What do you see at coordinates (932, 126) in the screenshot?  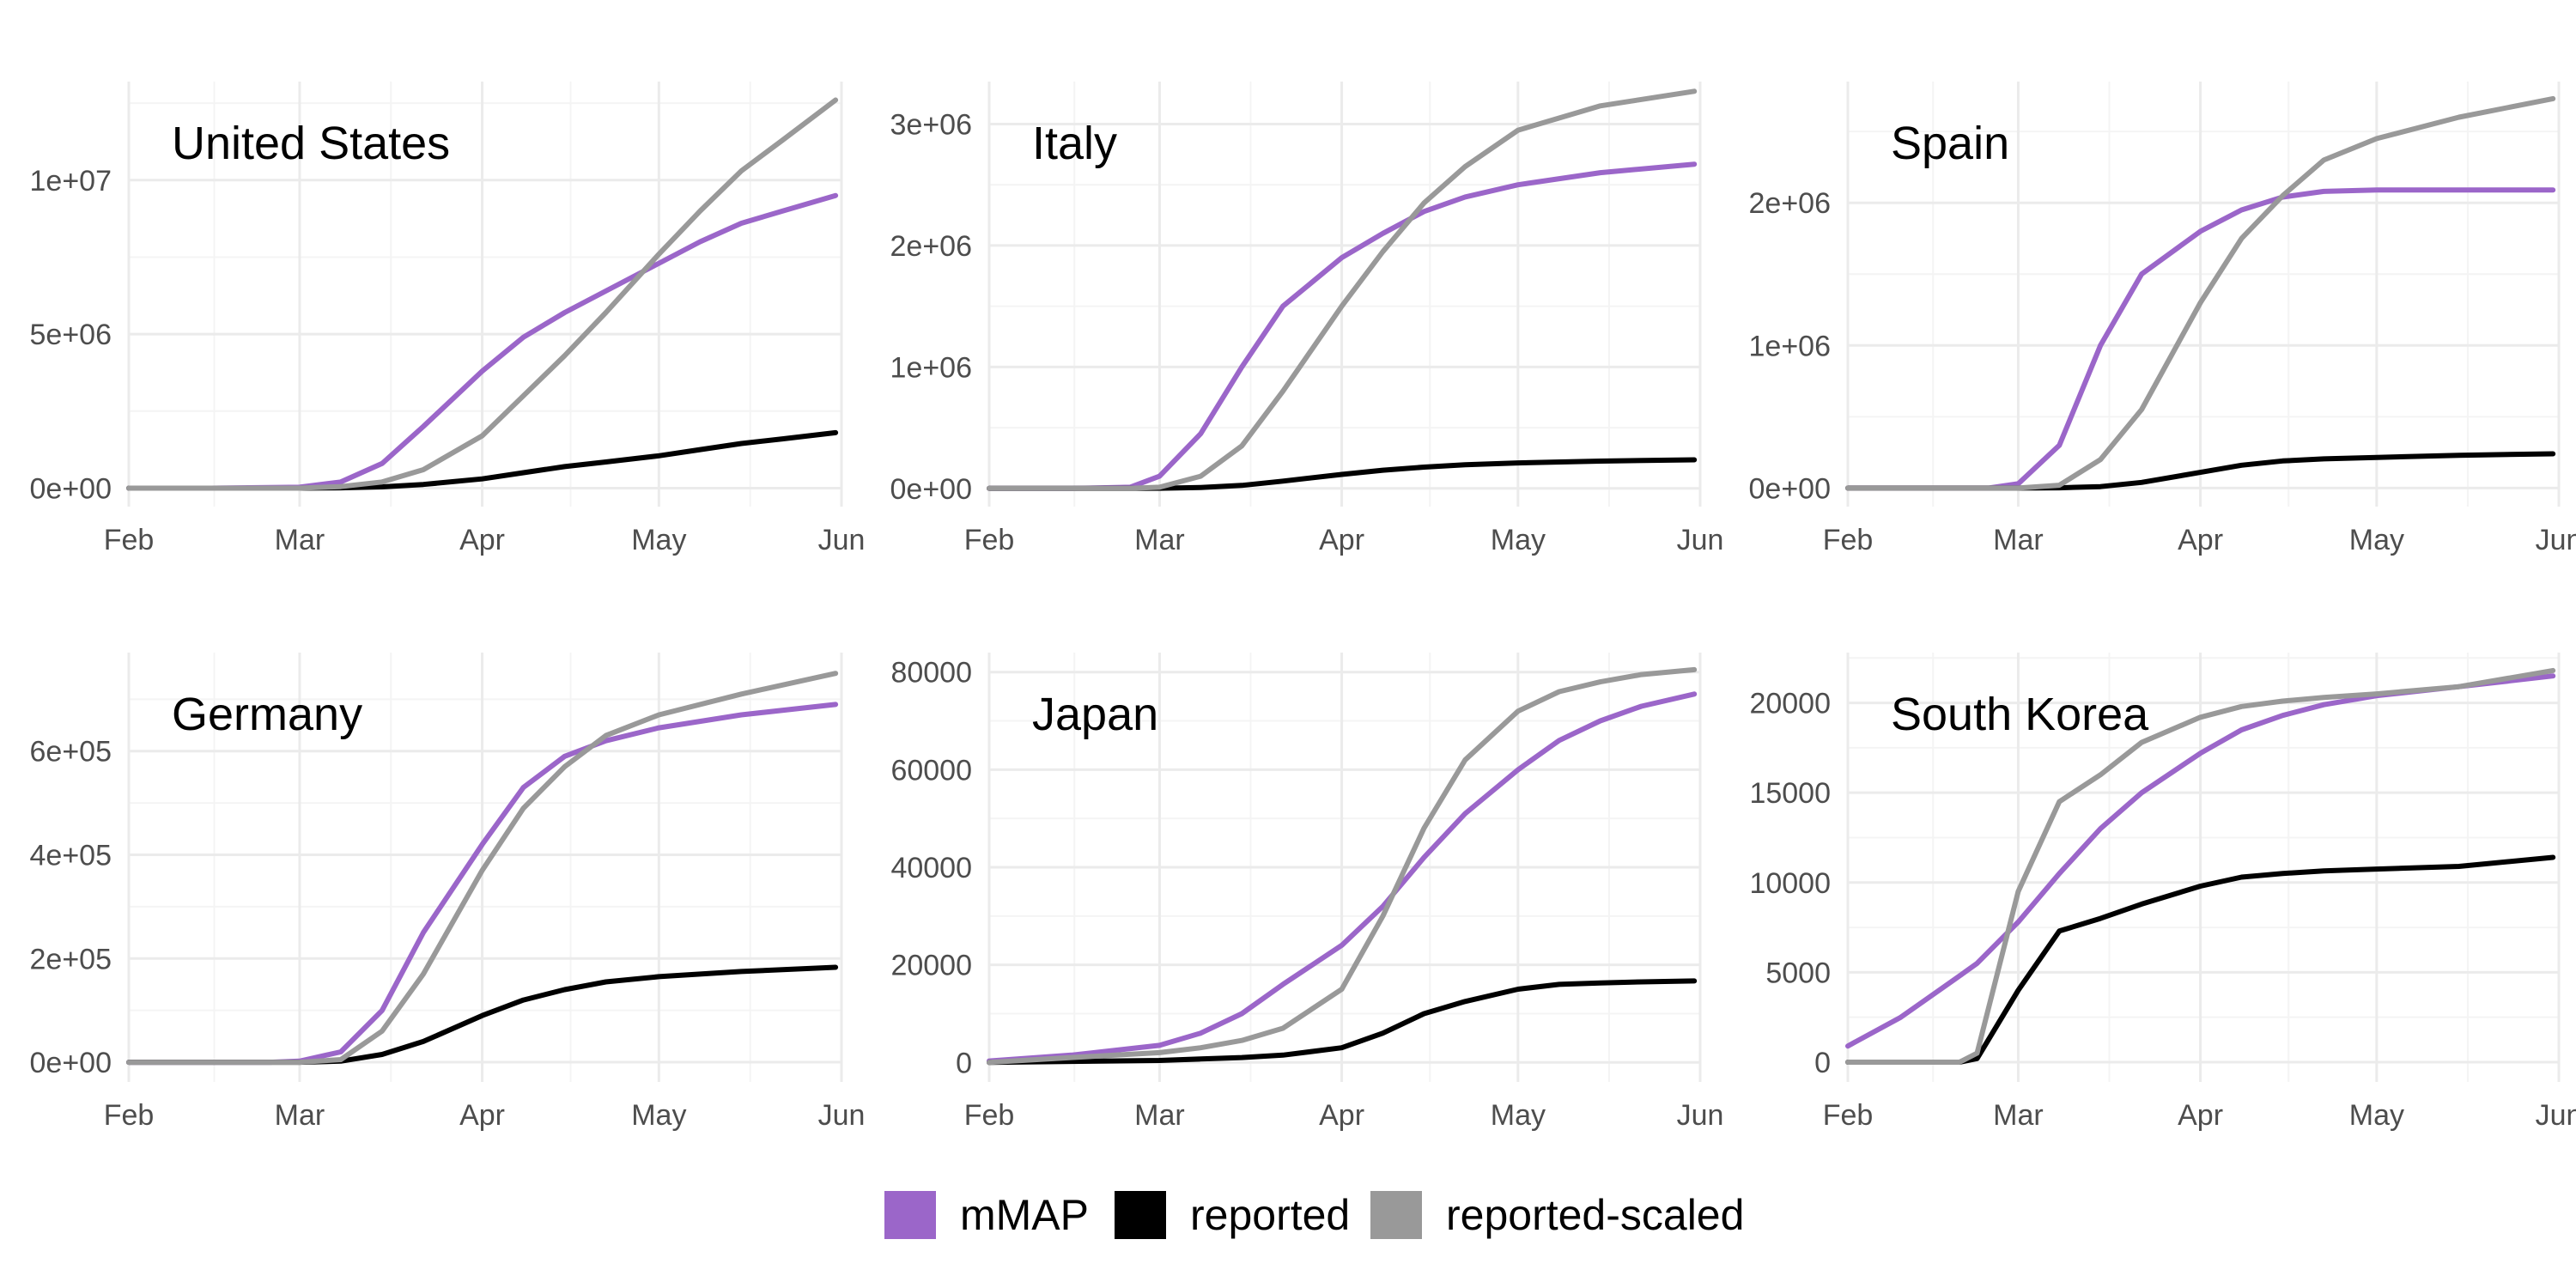 I see `y-tick-label: 3e+06` at bounding box center [932, 126].